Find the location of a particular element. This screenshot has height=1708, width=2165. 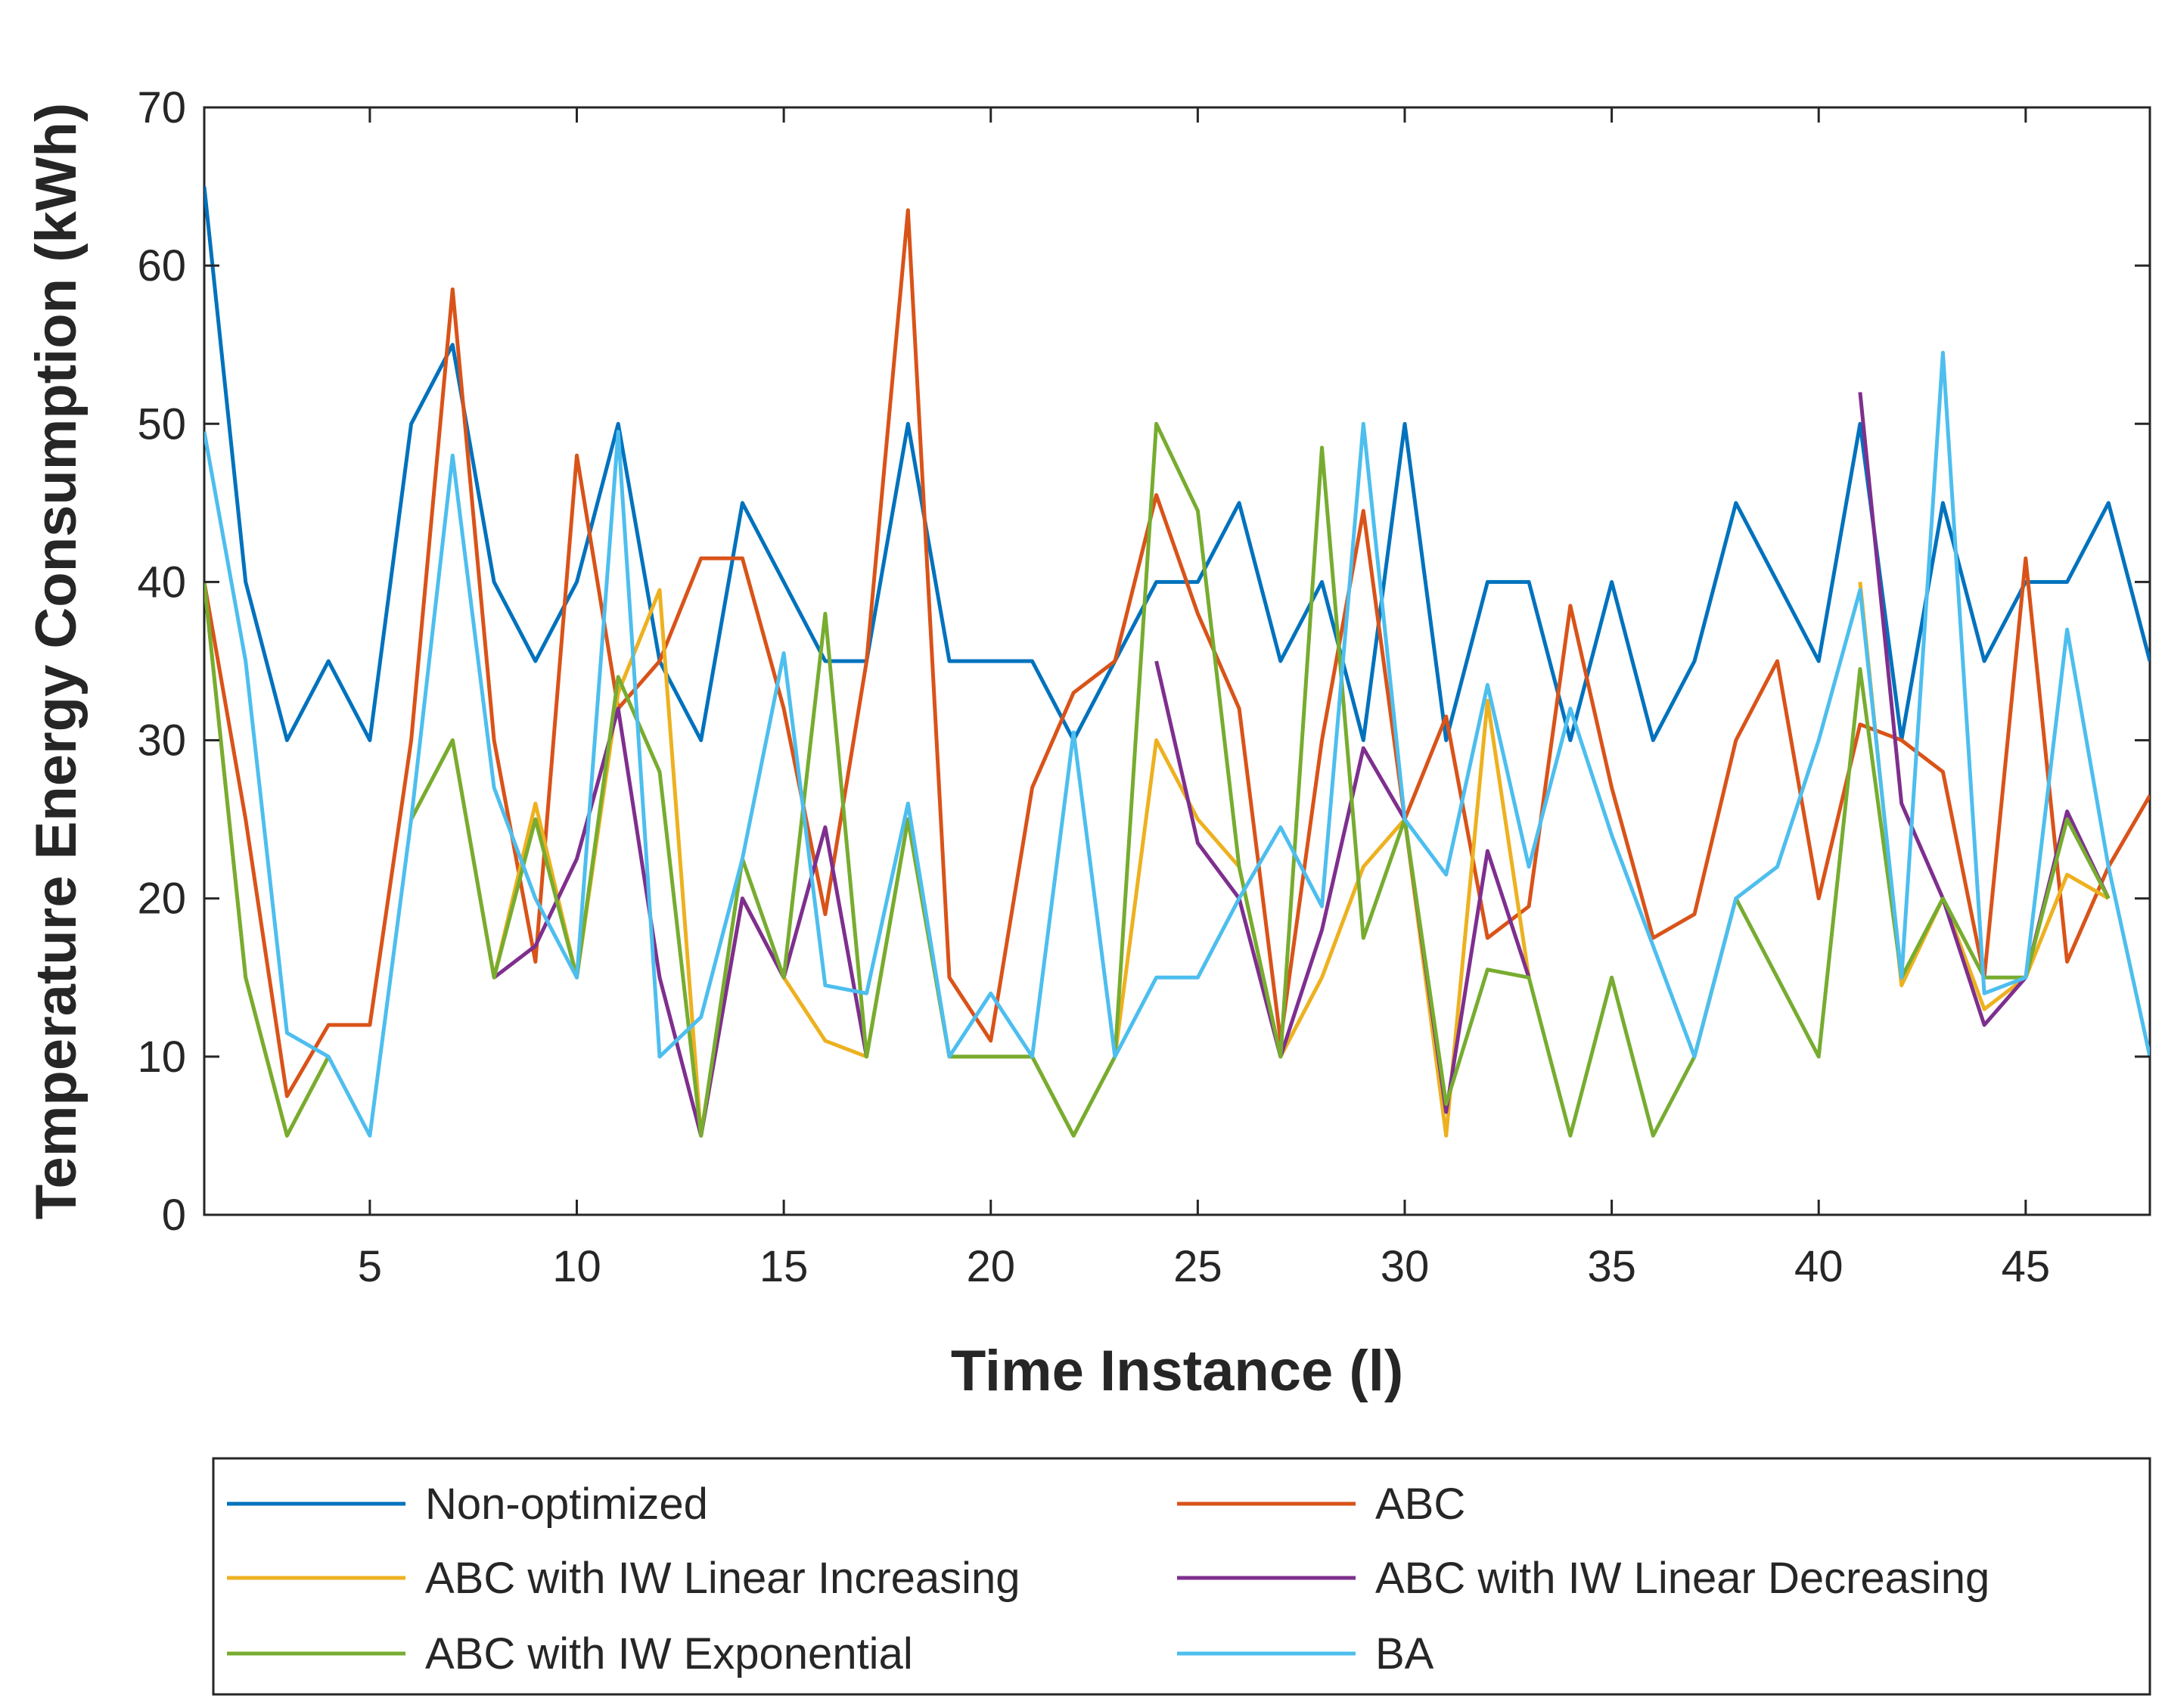

y-axis-title: Temperature Energy Consumption (kWh) is located at coordinates (56, 661).